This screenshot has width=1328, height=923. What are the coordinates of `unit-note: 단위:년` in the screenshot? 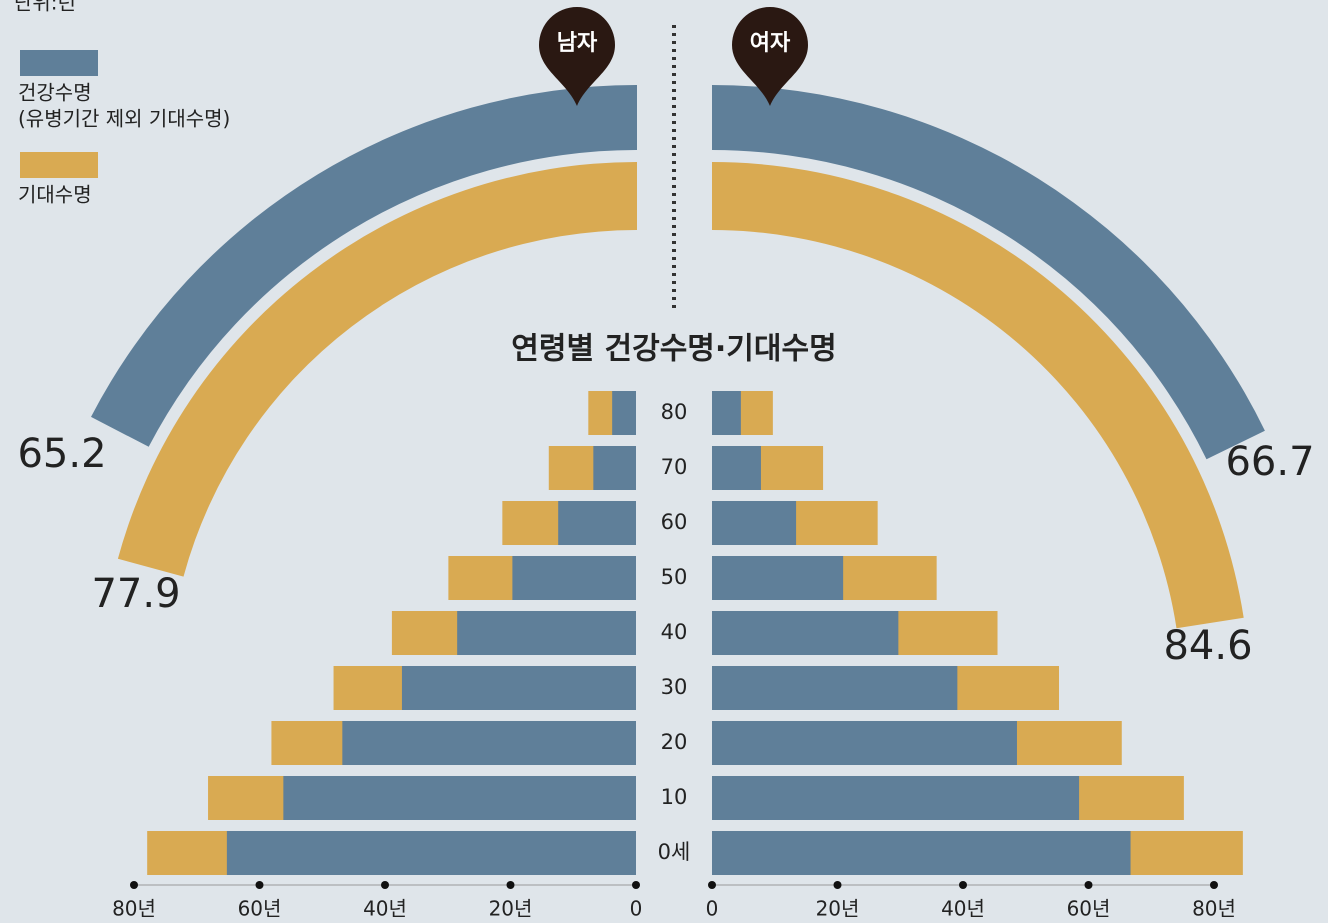 It's located at (45, 7).